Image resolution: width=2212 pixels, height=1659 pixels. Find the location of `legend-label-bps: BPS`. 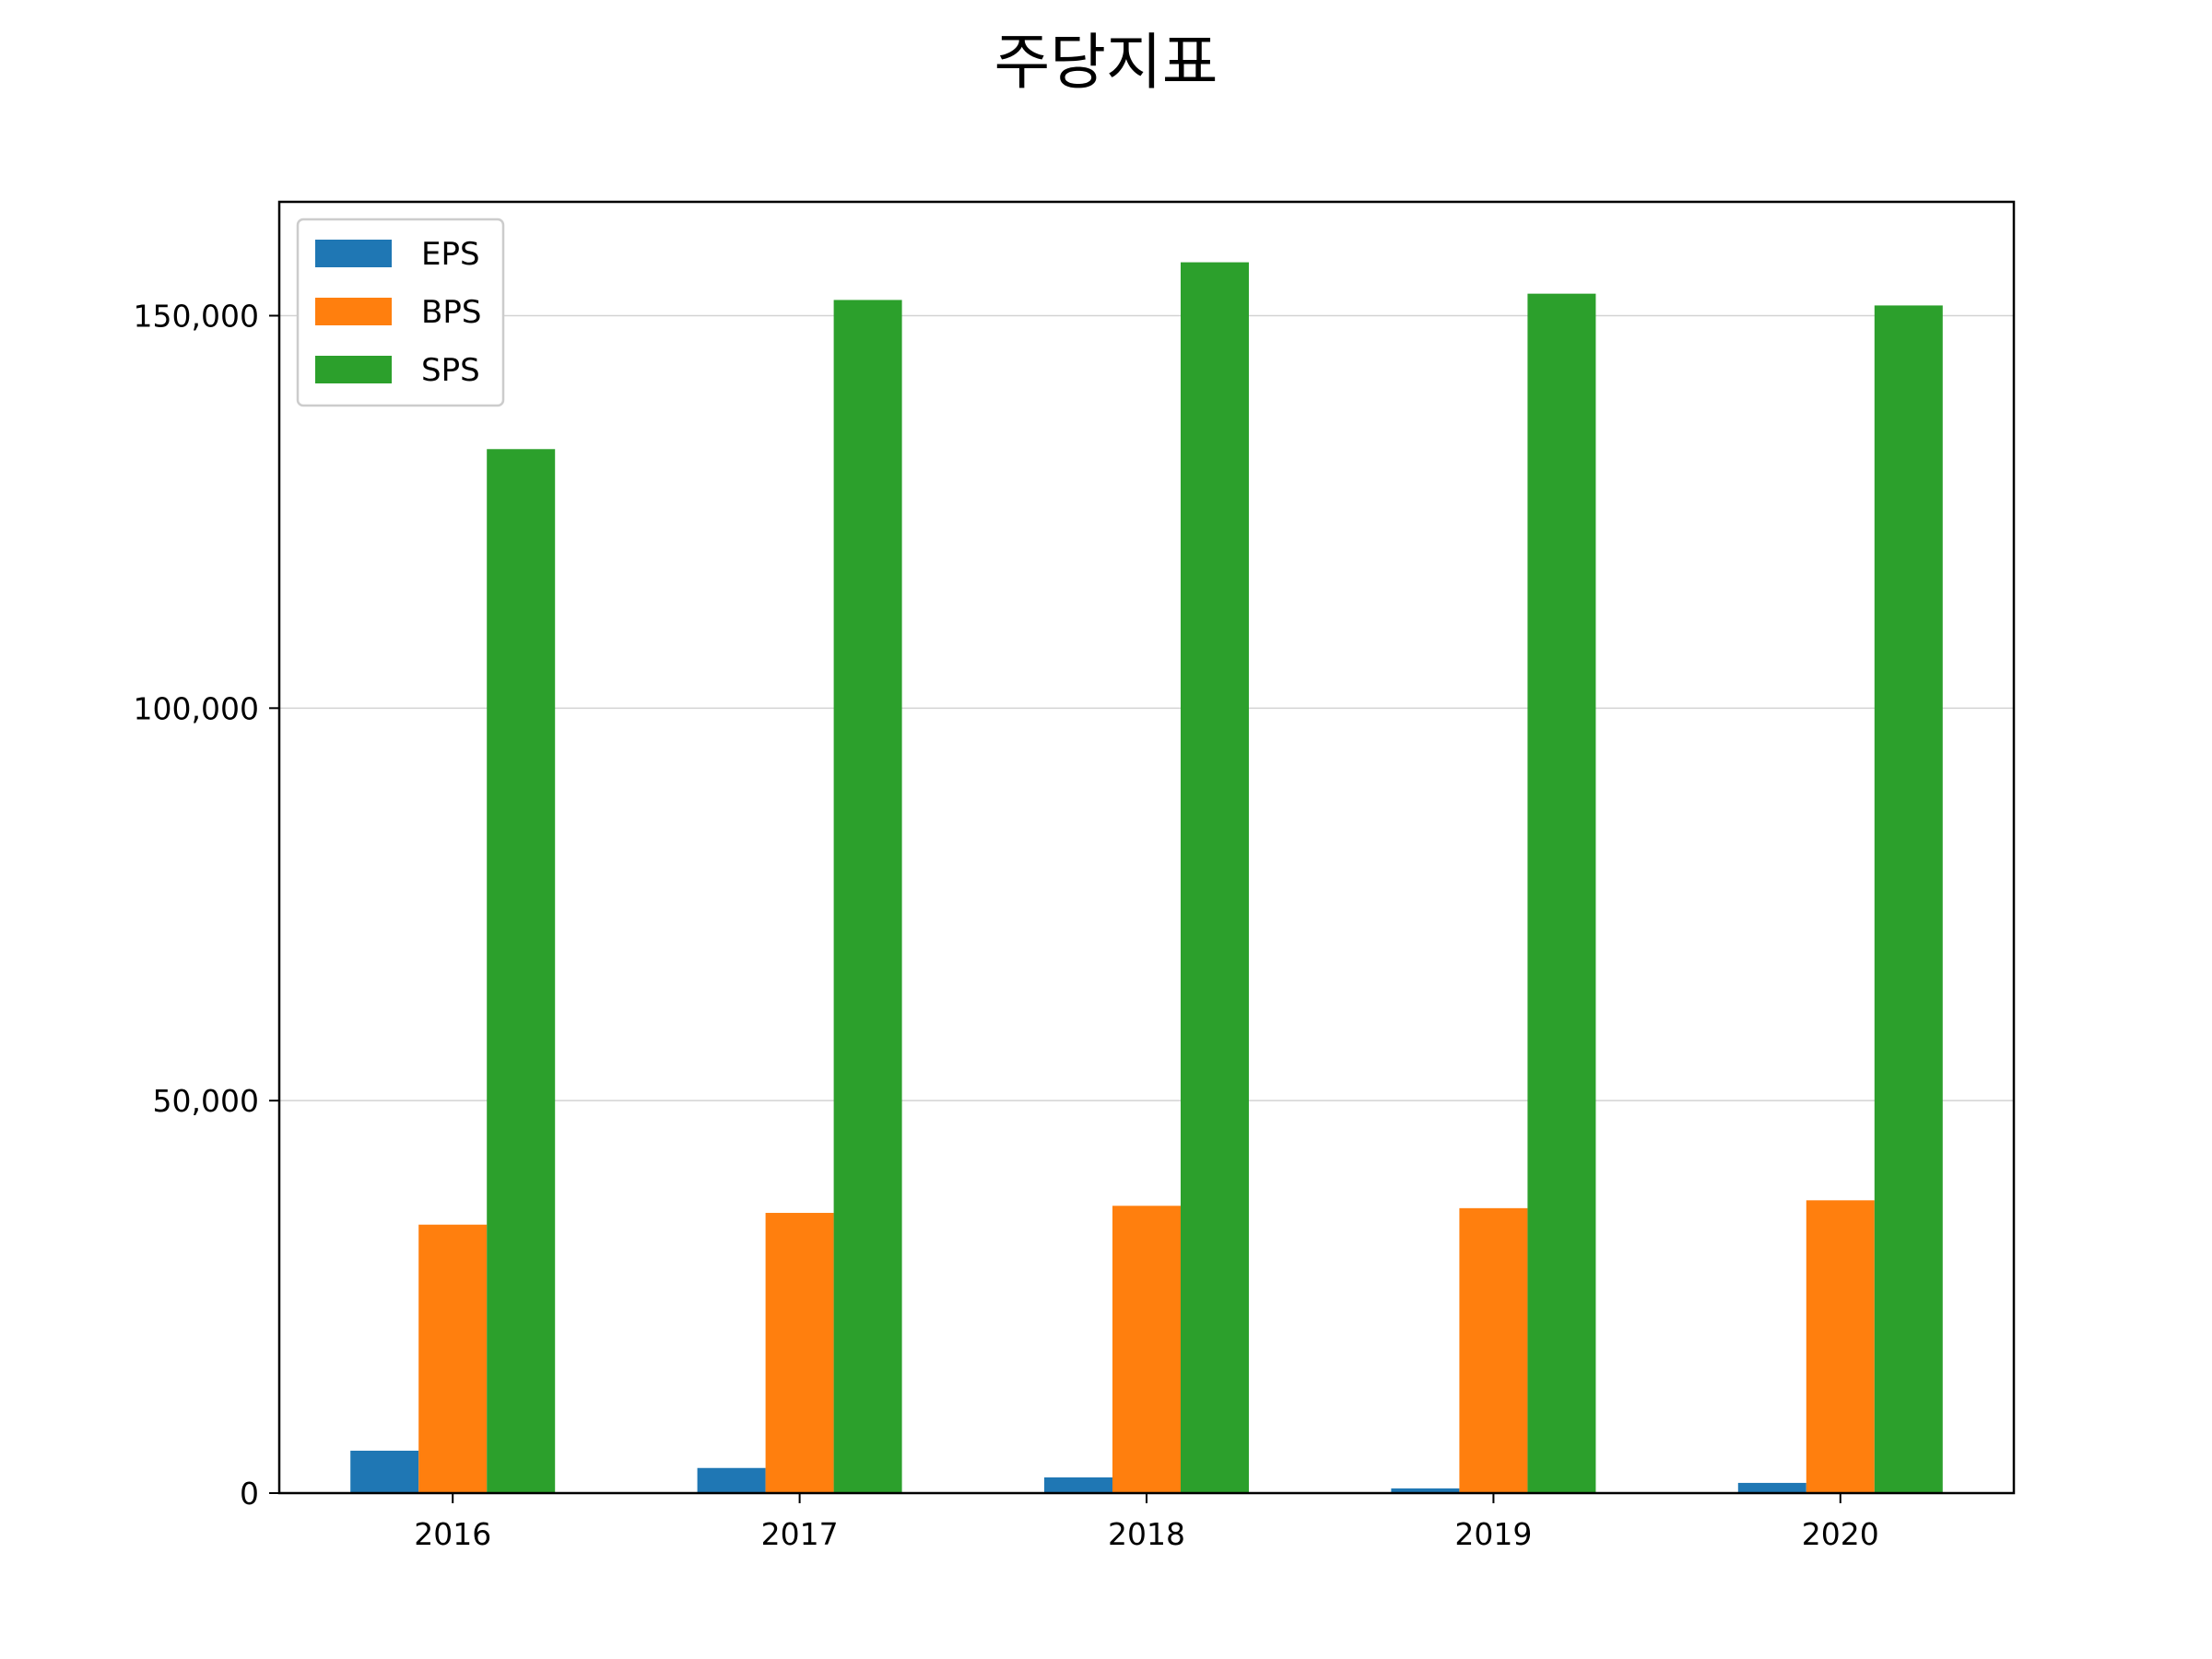

legend-label-bps: BPS is located at coordinates (451, 312).